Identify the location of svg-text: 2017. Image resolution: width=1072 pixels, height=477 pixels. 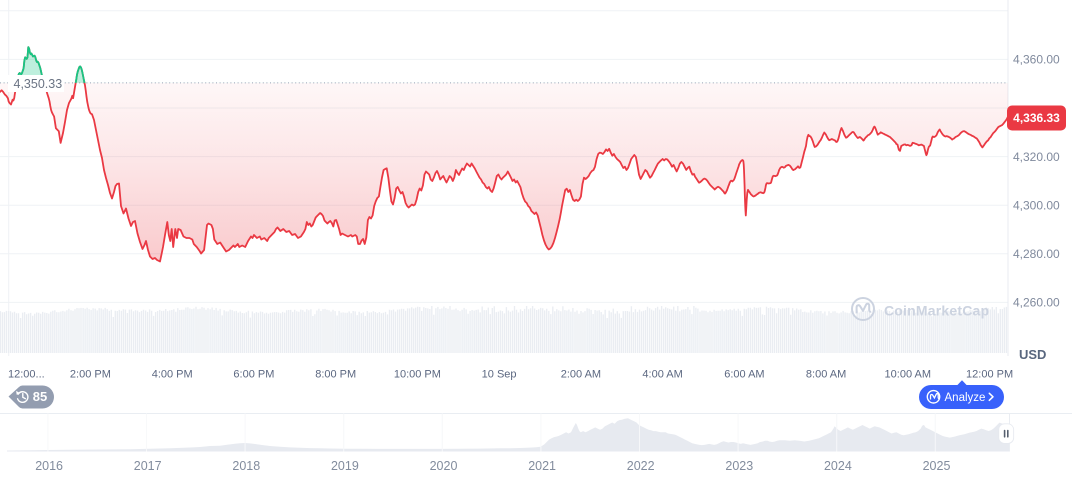
(148, 466).